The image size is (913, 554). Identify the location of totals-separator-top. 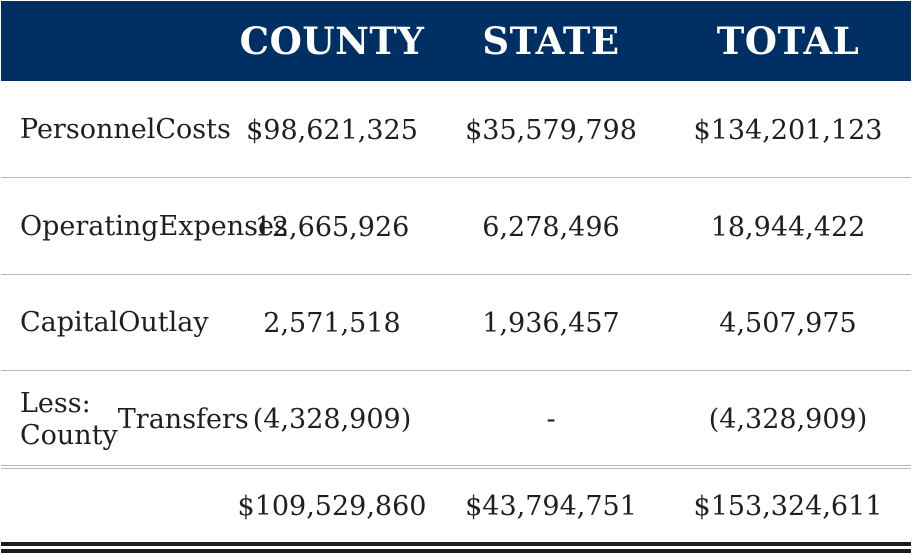
(456, 465).